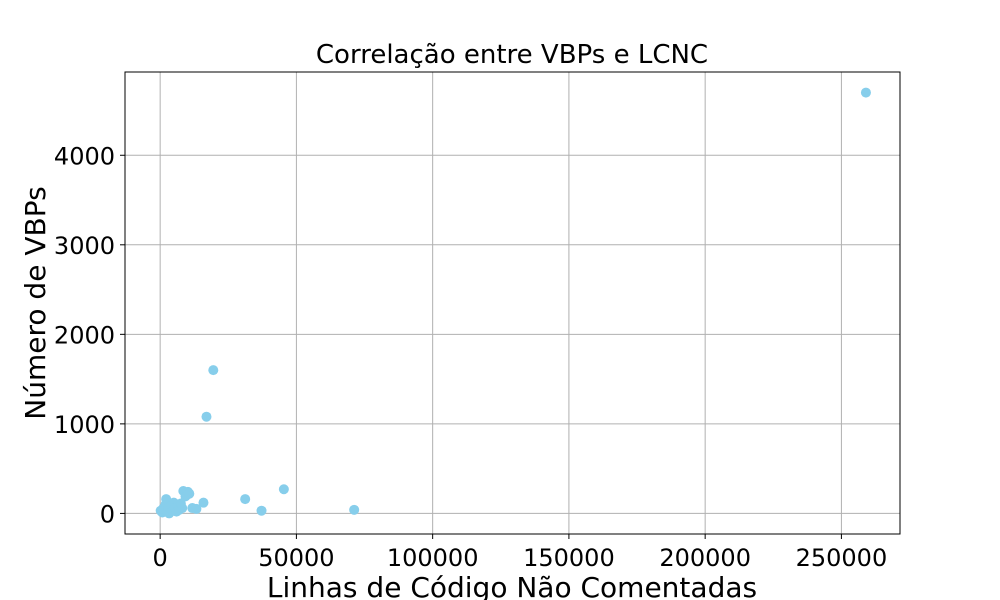 This screenshot has width=1000, height=600. Describe the element at coordinates (842, 558) in the screenshot. I see `x-tick-label: 250000` at that location.